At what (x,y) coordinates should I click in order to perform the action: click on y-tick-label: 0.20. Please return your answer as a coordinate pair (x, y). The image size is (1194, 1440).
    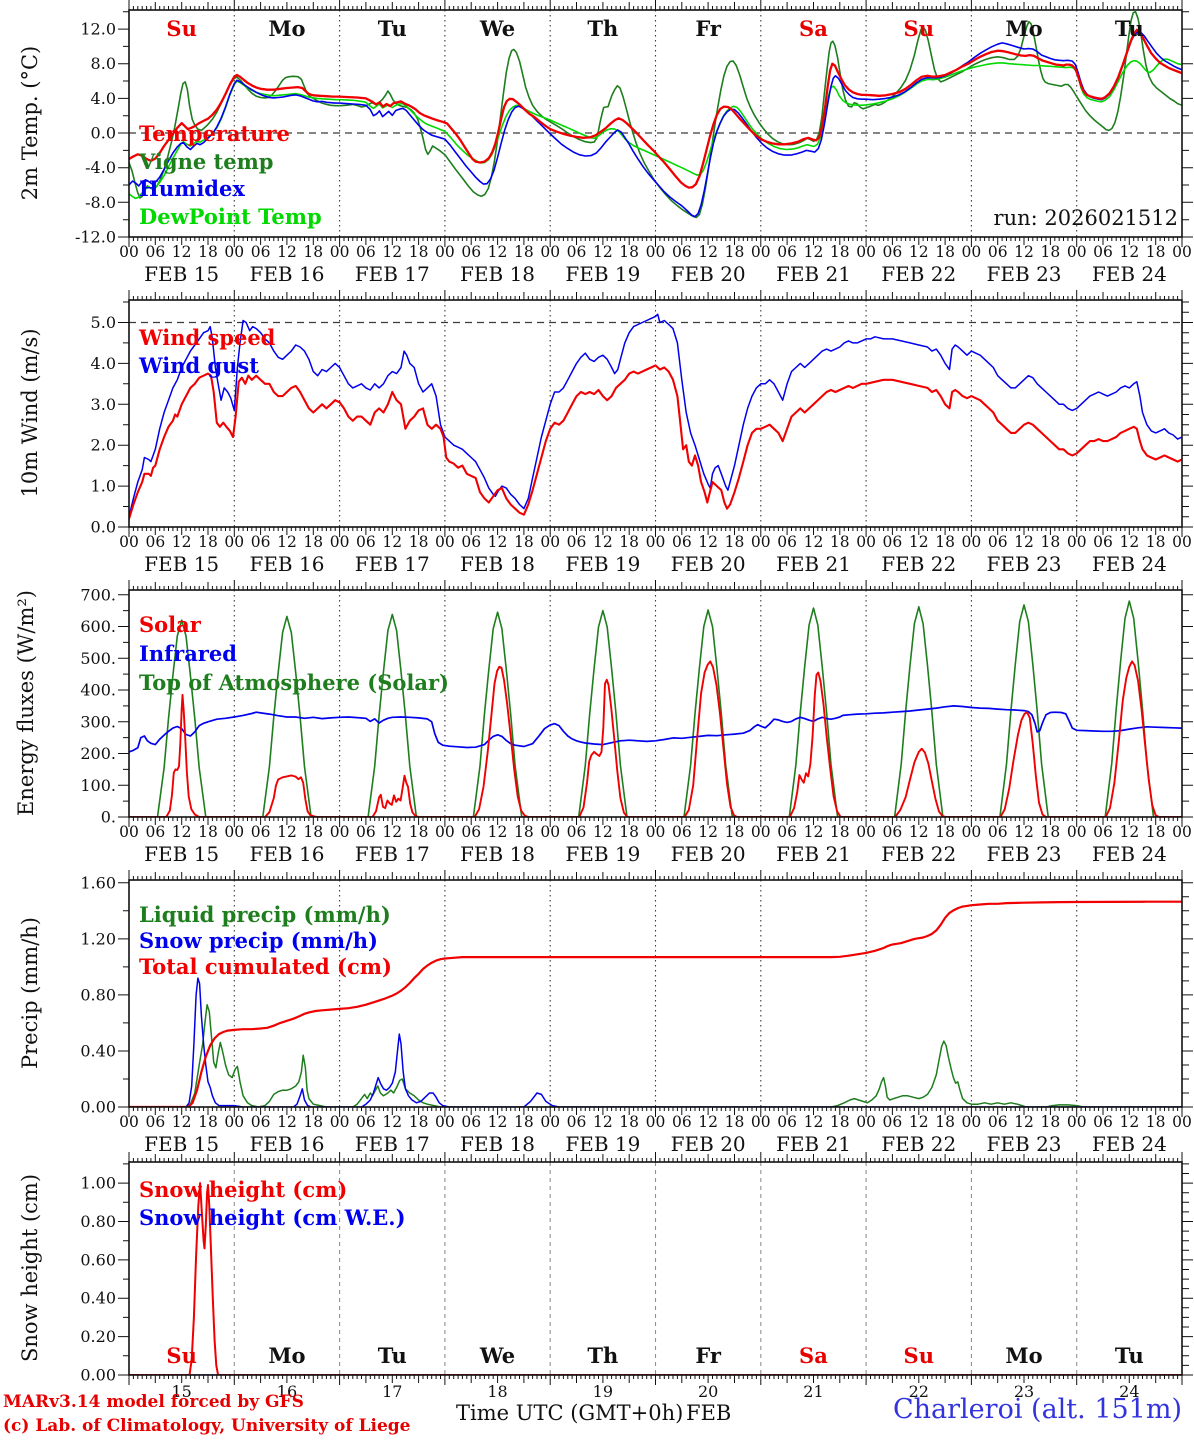
    Looking at the image, I should click on (98, 1336).